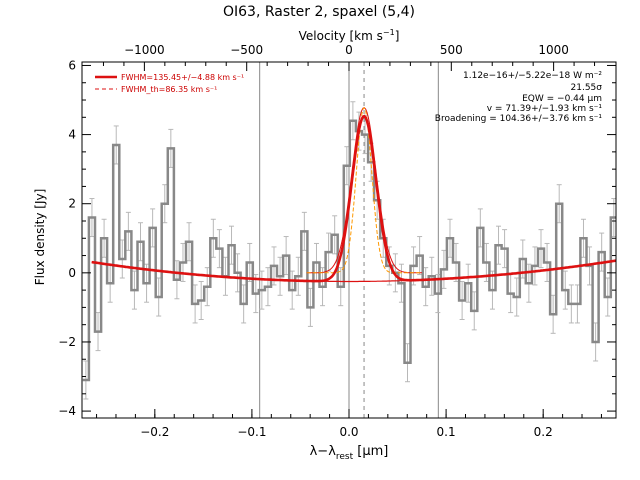  What do you see at coordinates (67, 411) in the screenshot?
I see `y-tick-label: −4` at bounding box center [67, 411].